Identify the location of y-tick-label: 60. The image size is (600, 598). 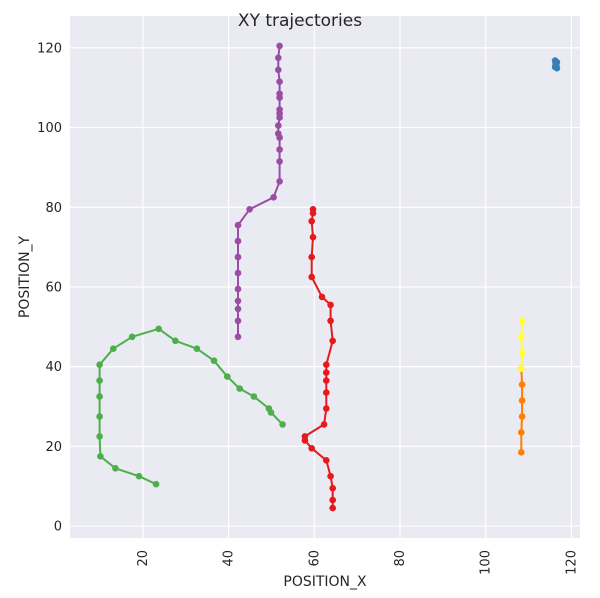
(53, 287).